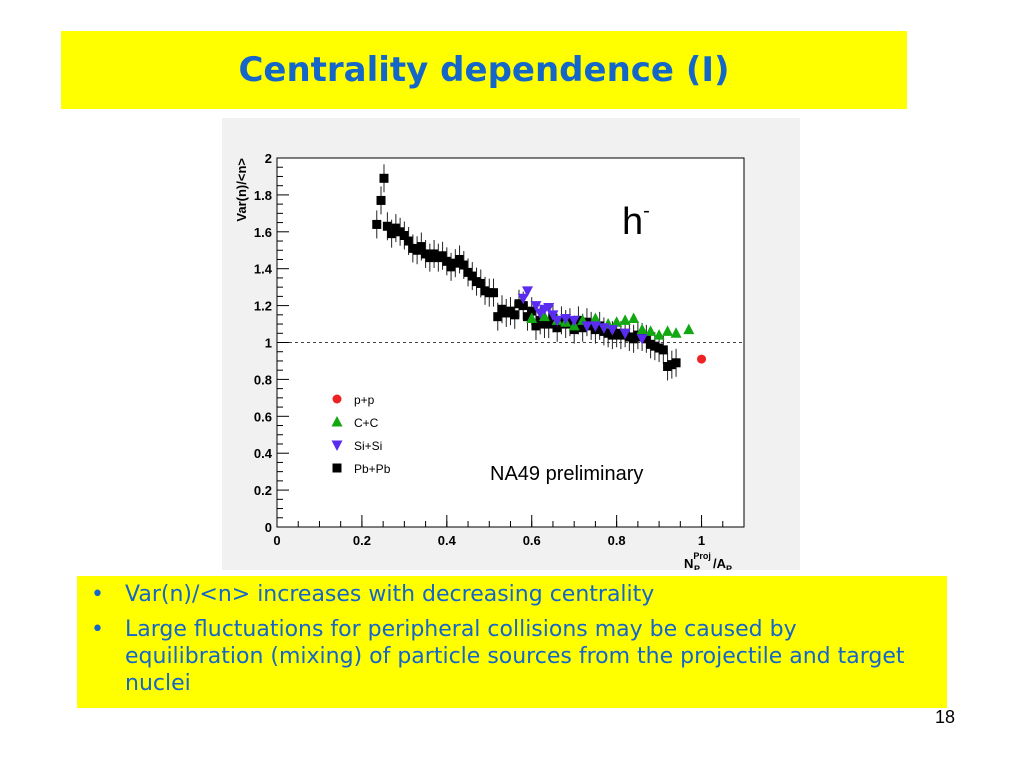  I want to click on x-tick-label: 0, so click(276, 540).